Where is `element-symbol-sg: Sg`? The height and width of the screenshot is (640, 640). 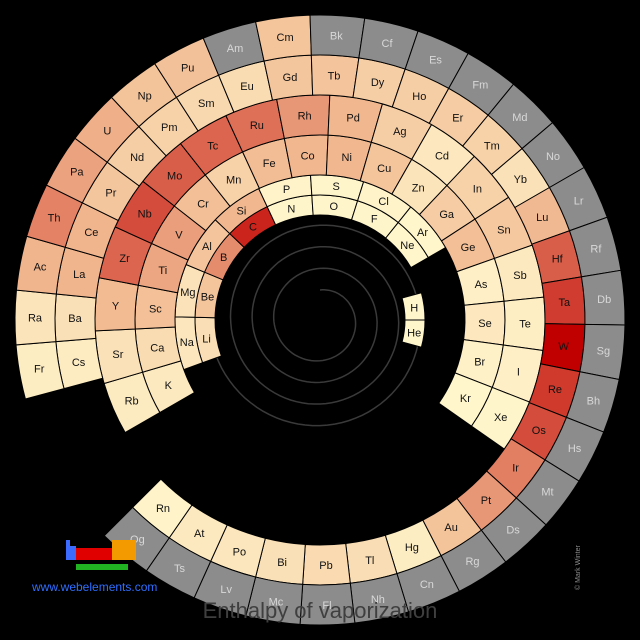 element-symbol-sg: Sg is located at coordinates (603, 351).